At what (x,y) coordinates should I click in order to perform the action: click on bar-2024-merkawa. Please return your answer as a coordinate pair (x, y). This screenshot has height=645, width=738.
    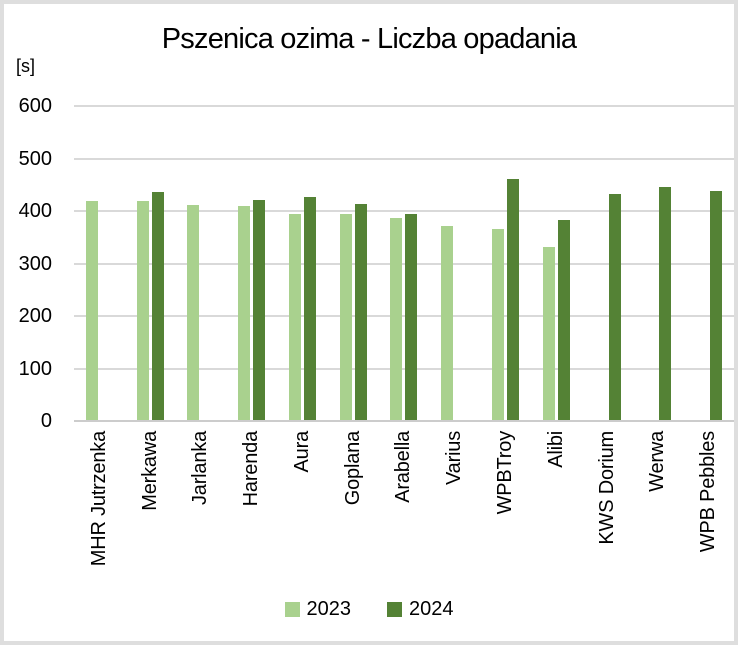
    Looking at the image, I should click on (157, 305).